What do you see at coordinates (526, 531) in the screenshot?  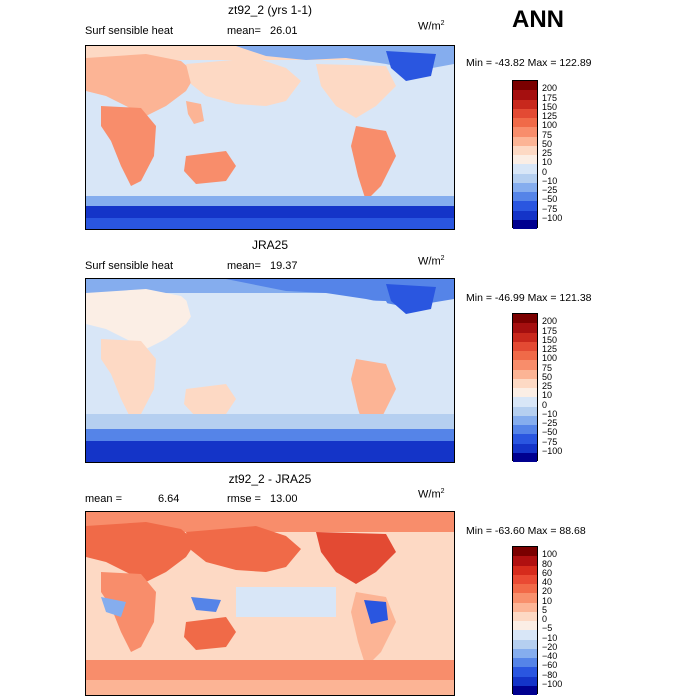 I see `panel3-stats: Min = -63.60 Max = 88.68` at bounding box center [526, 531].